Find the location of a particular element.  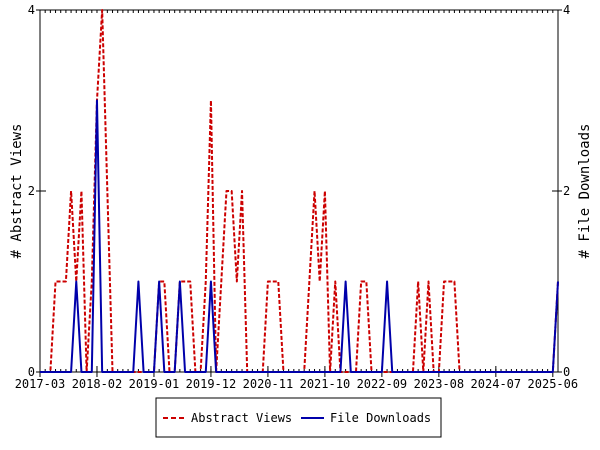

legend-label-abstract-views: Abstract Views is located at coordinates (241, 418).